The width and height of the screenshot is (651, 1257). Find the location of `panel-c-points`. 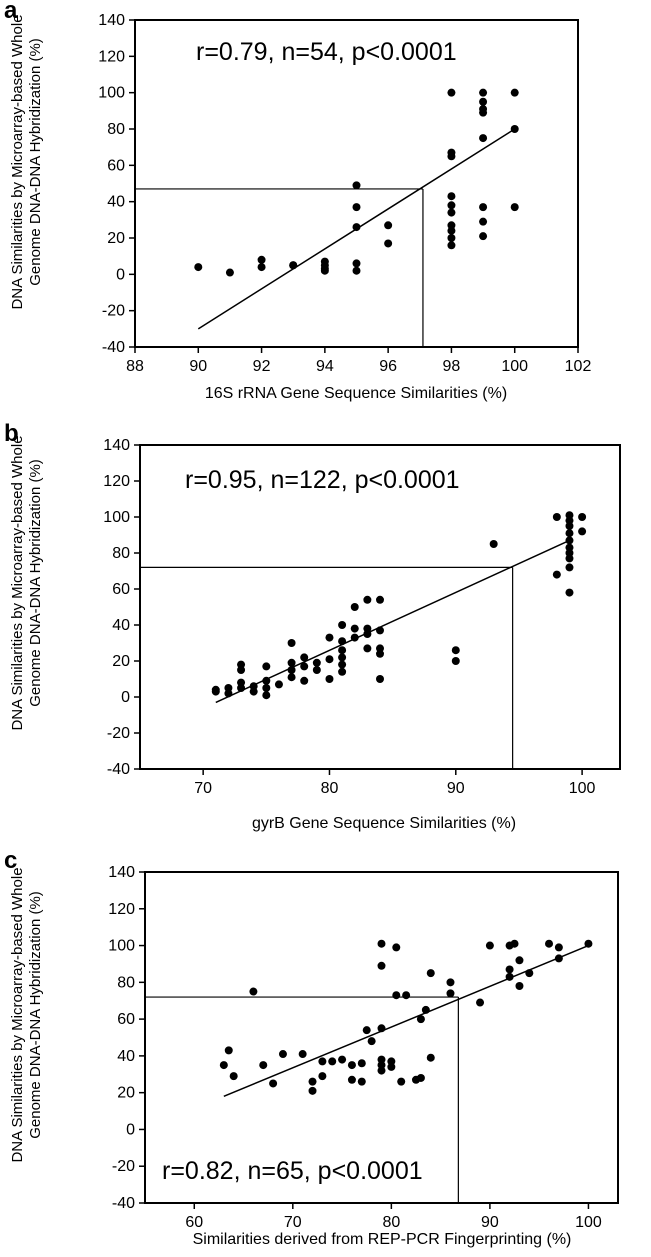

panel-c-points is located at coordinates (406, 1017).